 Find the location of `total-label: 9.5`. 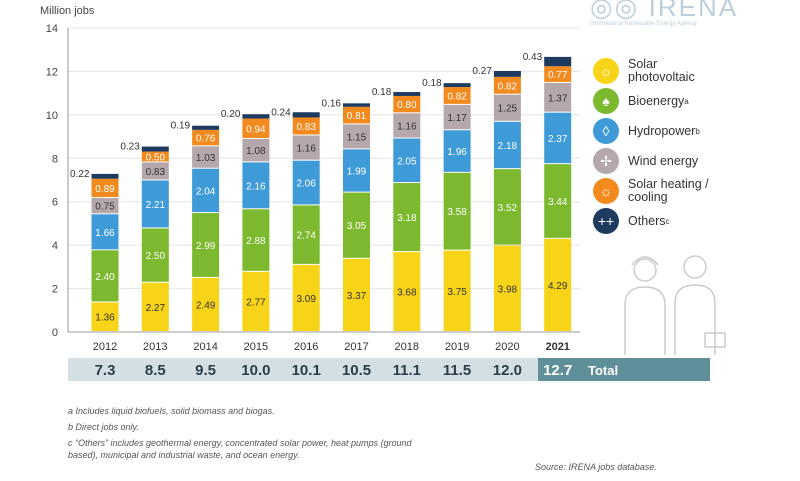

total-label: 9.5 is located at coordinates (205, 370).